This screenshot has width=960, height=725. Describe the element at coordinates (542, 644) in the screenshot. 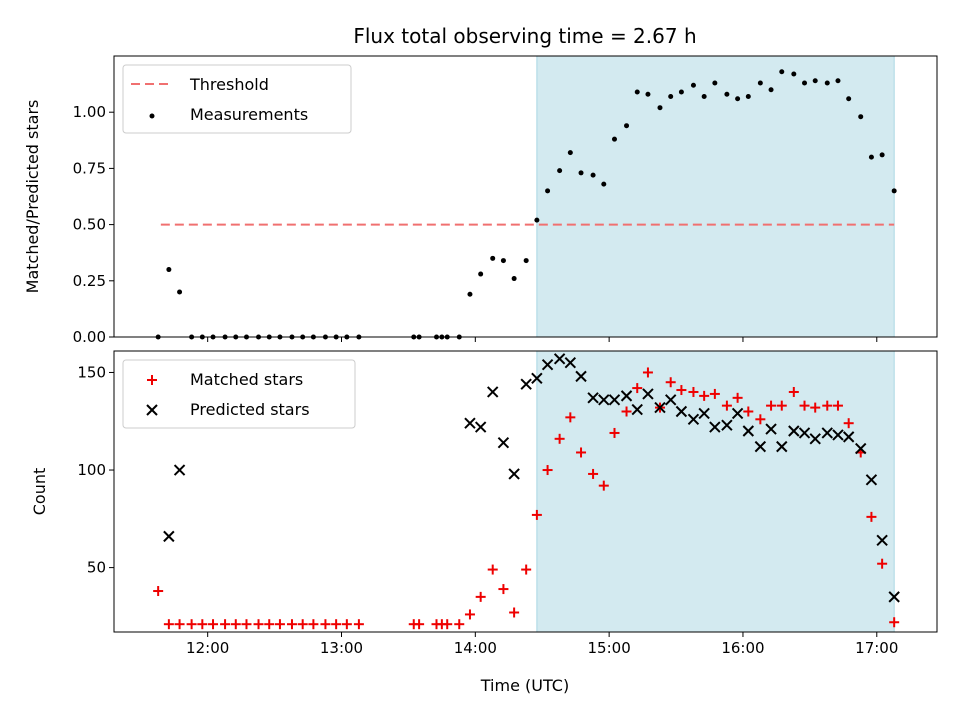

I see `bottom-x-axis: 12:00 13:00 14:00 15:00 16:00 17:00` at that location.